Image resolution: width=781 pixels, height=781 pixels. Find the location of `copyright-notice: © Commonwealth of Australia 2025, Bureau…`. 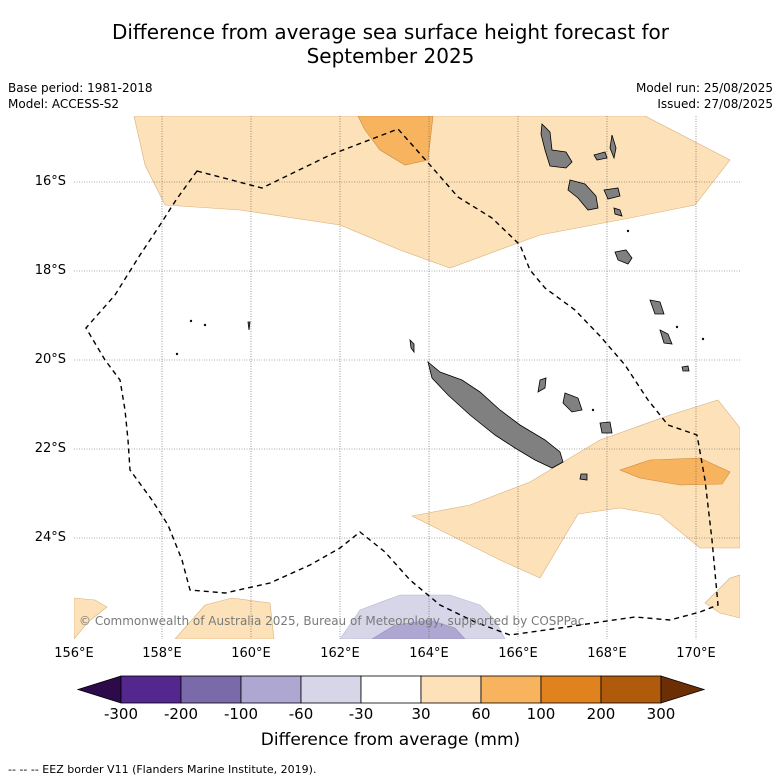

copyright-notice: © Commonwealth of Australia 2025, Bureau… is located at coordinates (332, 621).